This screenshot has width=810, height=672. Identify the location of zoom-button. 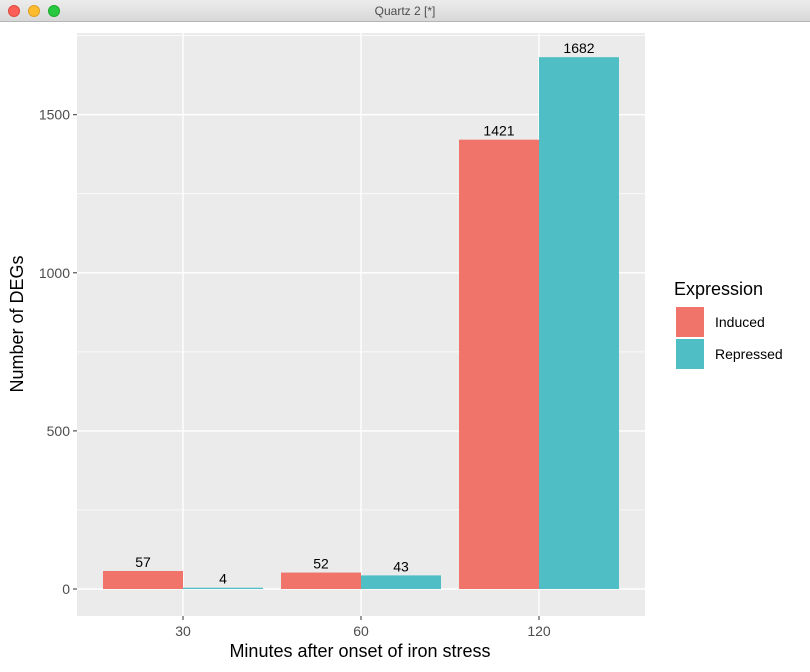
(54, 11).